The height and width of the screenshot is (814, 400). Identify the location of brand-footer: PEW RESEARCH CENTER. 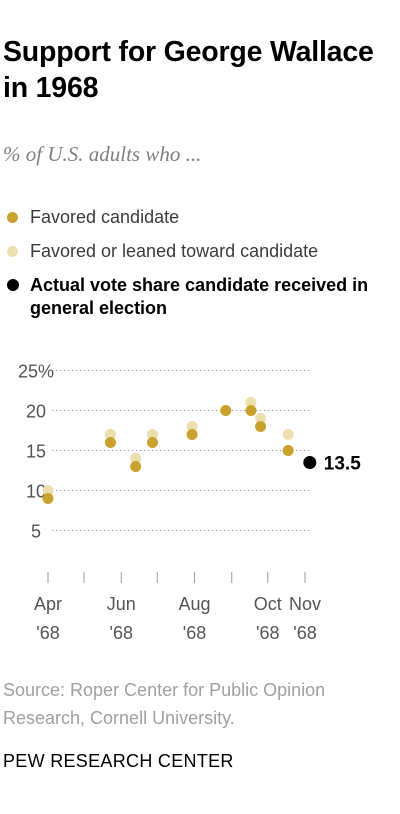
(118, 761).